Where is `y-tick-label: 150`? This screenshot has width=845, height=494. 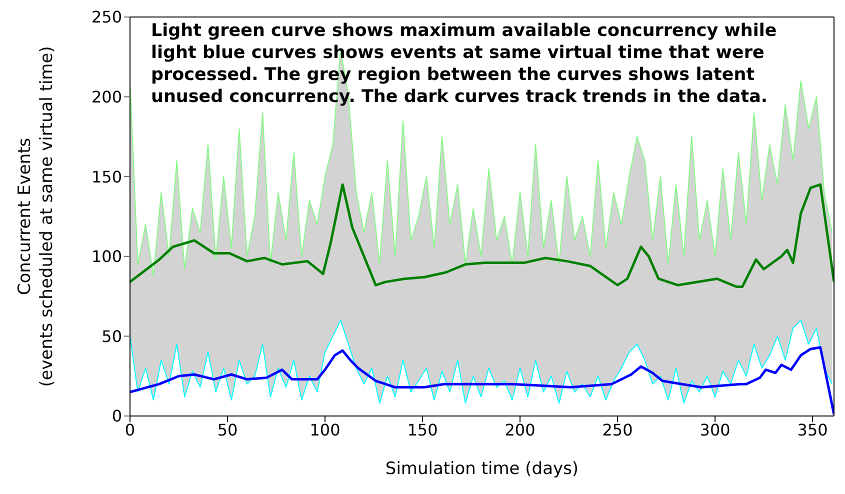
y-tick-label: 150 is located at coordinates (106, 176).